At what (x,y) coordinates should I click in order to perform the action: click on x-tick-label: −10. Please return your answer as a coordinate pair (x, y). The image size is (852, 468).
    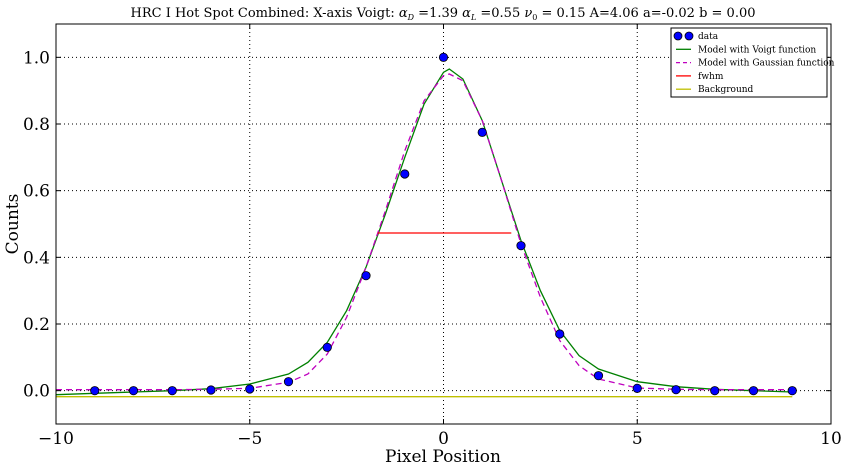
    Looking at the image, I should click on (56, 439).